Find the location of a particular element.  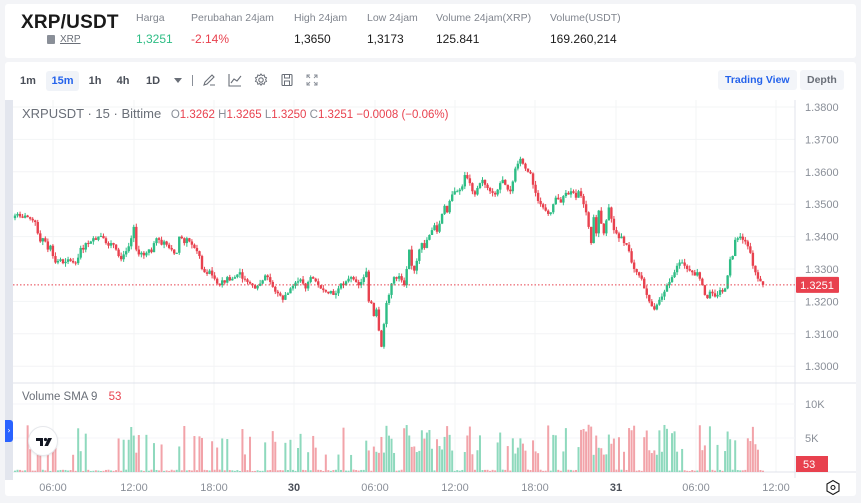

svg-text: 1.3600 is located at coordinates (822, 173).